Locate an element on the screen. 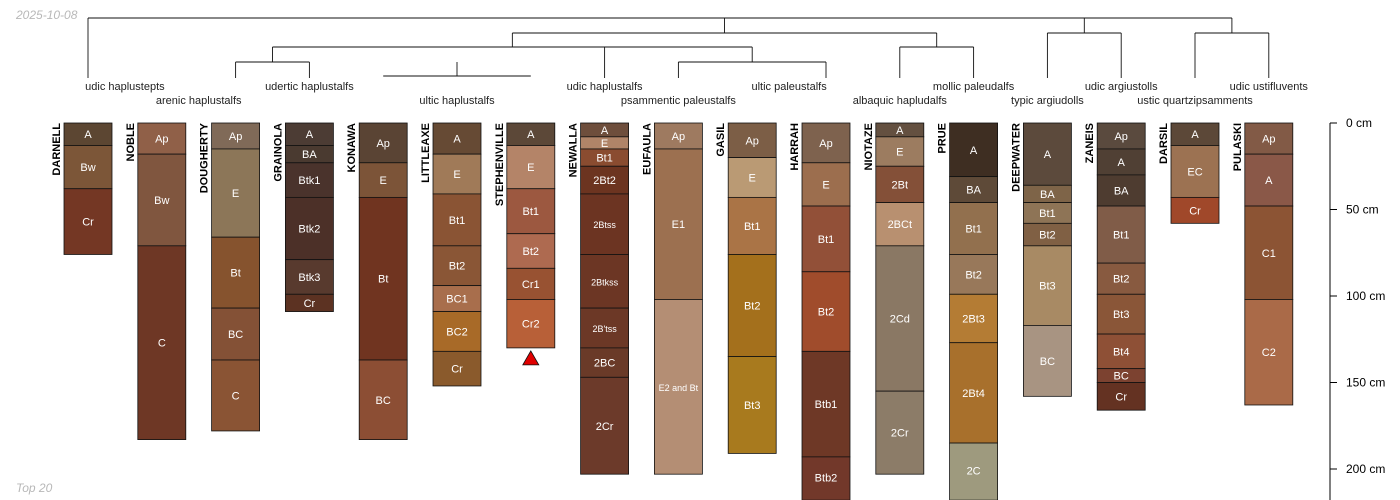 The height and width of the screenshot is (500, 1400). horizon-label: Bw is located at coordinates (161, 201).